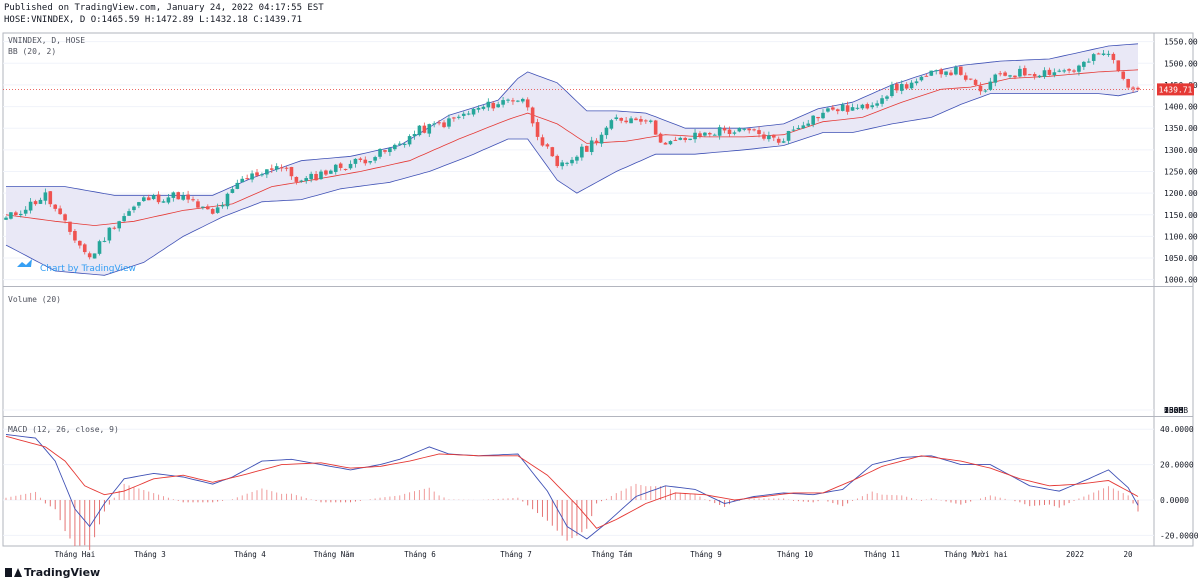 This screenshot has width=1200, height=584. Describe the element at coordinates (1181, 258) in the screenshot. I see `price-tick-label: 1050.00` at that location.